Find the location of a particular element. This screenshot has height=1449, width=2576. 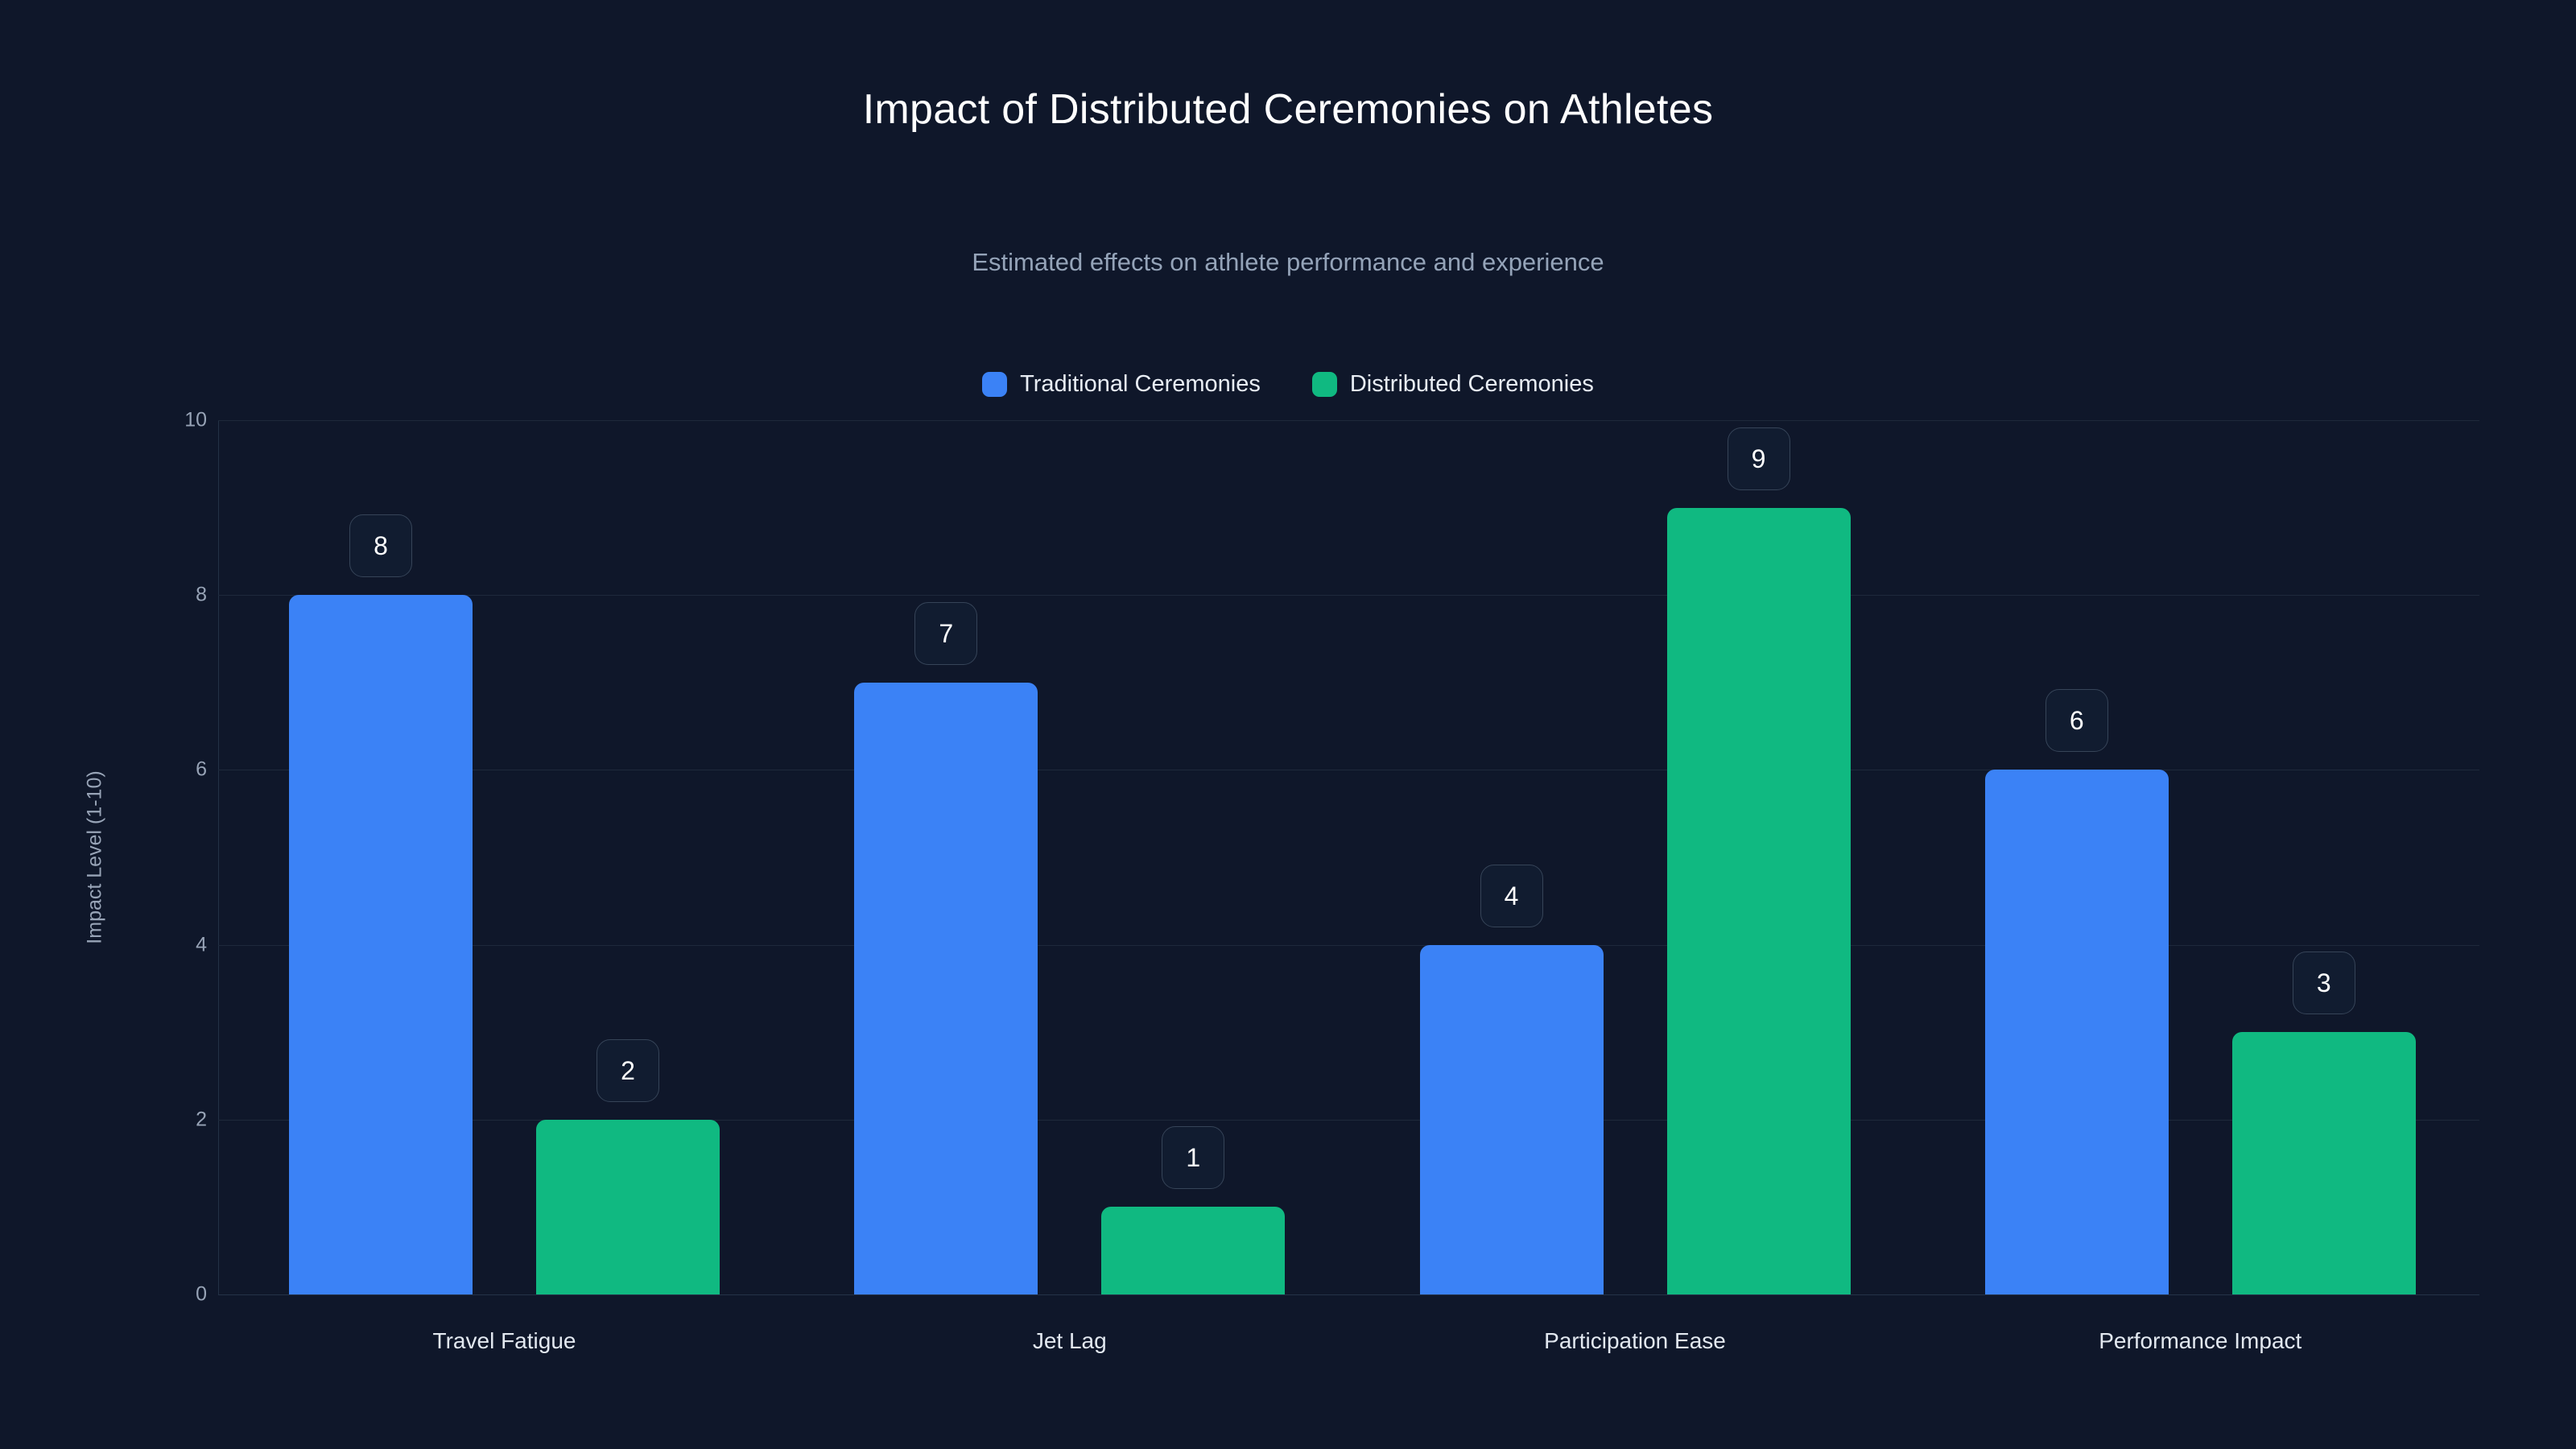

legend-swatch-icon-distributed is located at coordinates (1324, 384).